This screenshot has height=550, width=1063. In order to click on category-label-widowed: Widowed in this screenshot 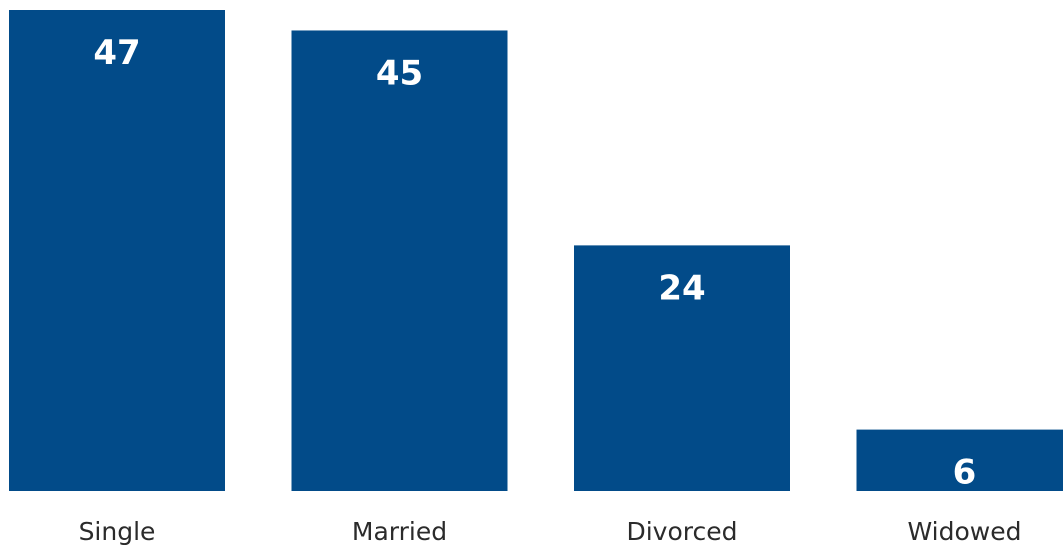, I will do `click(965, 531)`.